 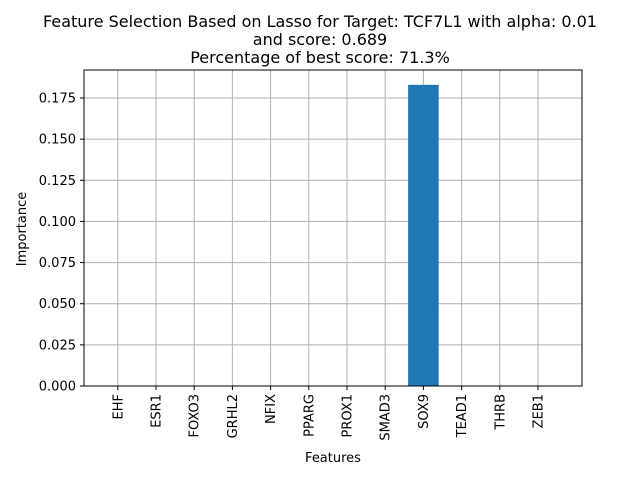 What do you see at coordinates (424, 411) in the screenshot?
I see `x-tick-label: SOX9` at bounding box center [424, 411].